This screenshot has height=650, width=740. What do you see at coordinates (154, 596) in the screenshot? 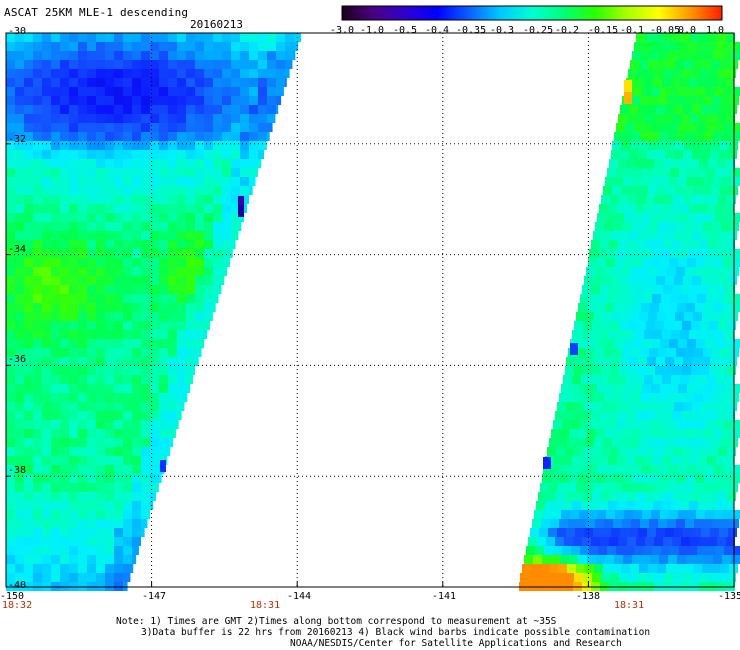
I see `lon-label: -147` at bounding box center [154, 596].